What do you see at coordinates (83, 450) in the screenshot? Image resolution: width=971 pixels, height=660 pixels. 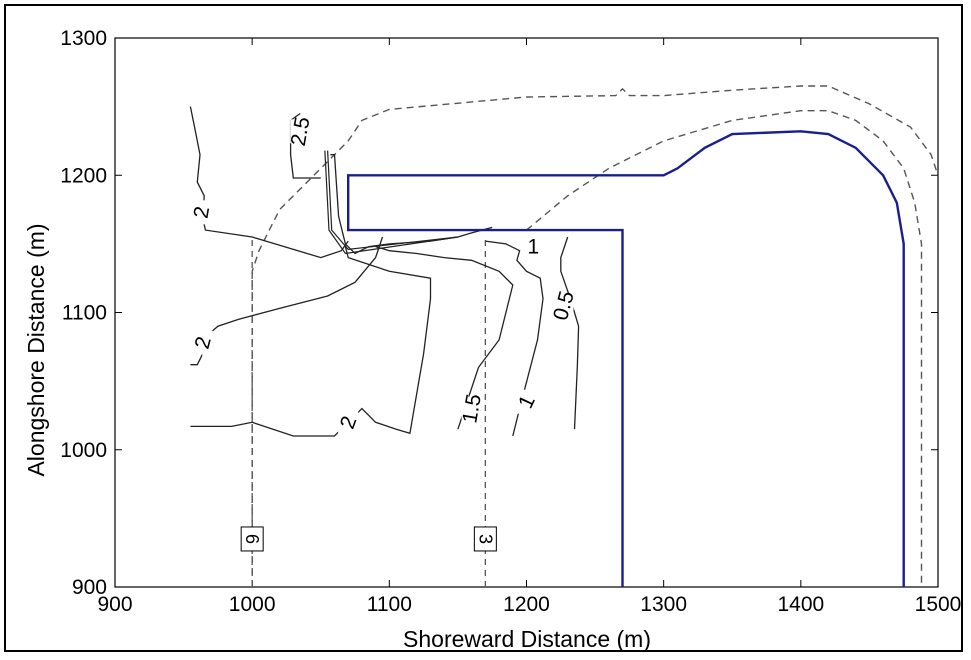 I see `y-tick-label: 1000` at bounding box center [83, 450].